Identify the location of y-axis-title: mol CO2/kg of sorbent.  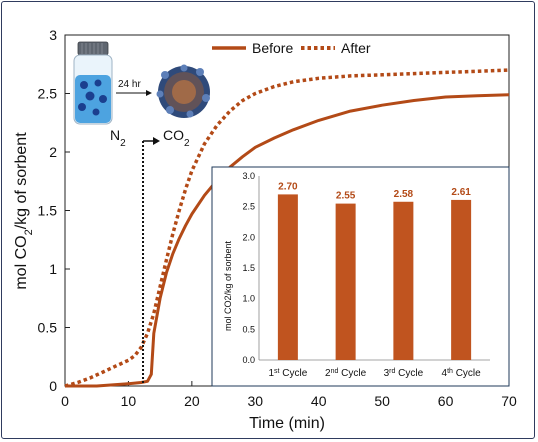
(24, 211).